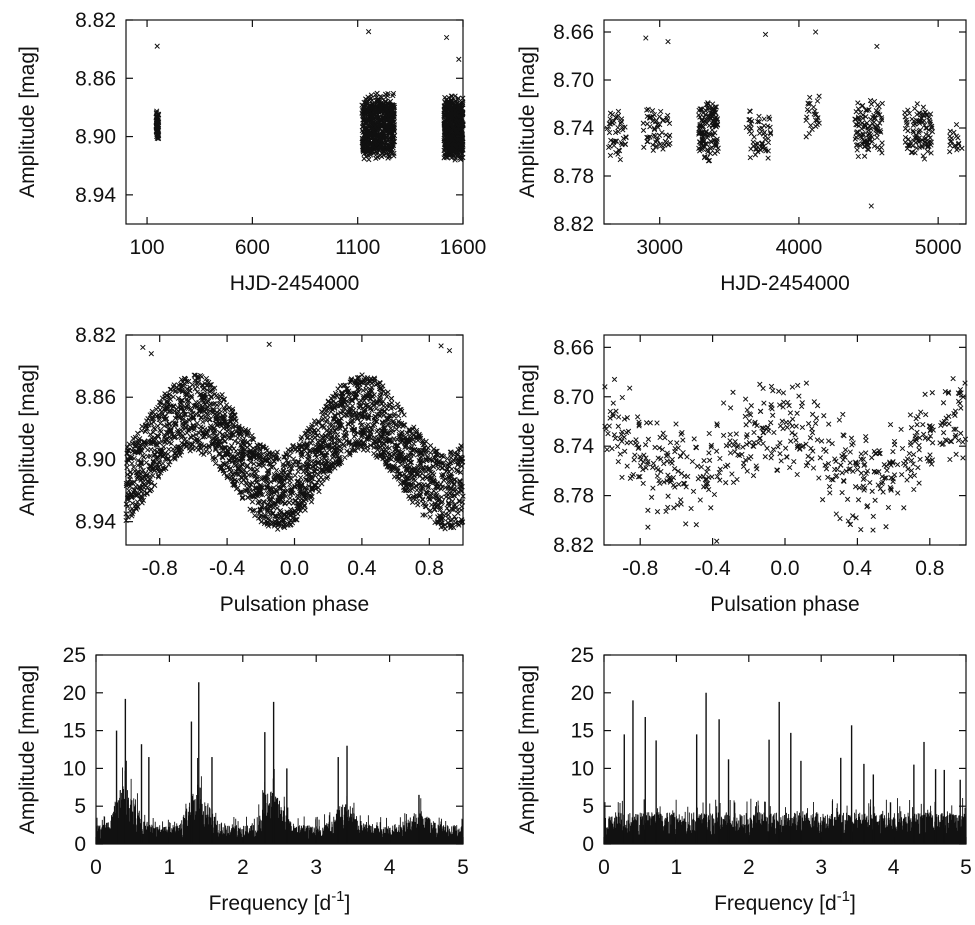  Describe the element at coordinates (785, 283) in the screenshot. I see `x-axis-title: HJD-2454000` at that location.